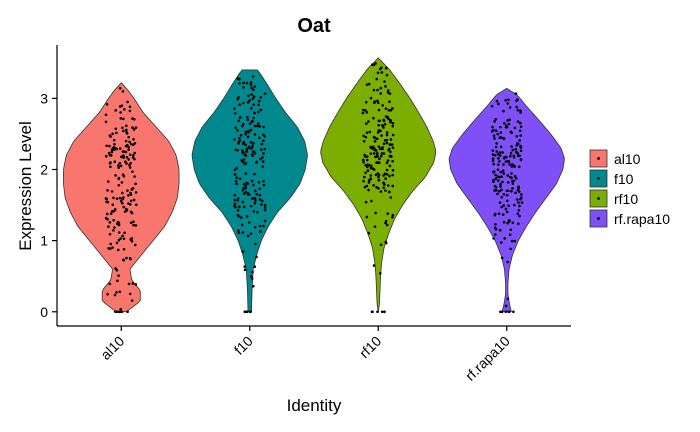  I want to click on legend-label: rf.rapa10, so click(642, 219).